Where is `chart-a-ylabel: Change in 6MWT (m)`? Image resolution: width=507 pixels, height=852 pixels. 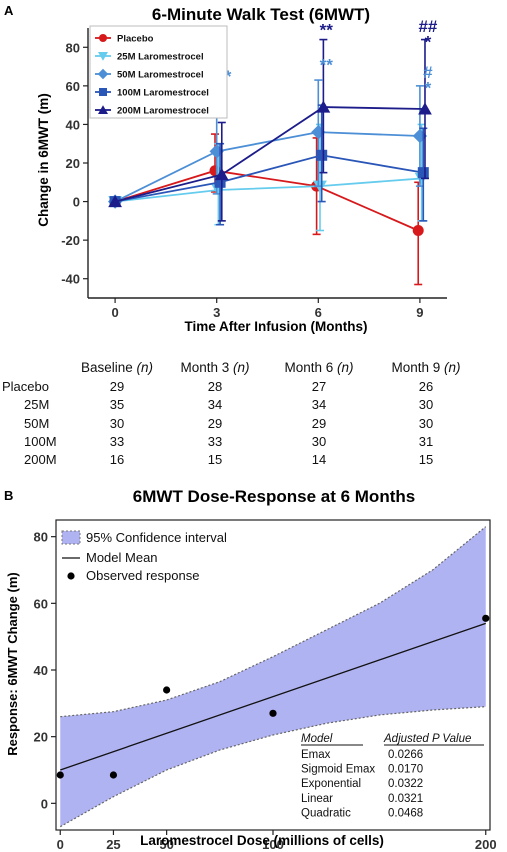
chart-a-ylabel: Change in 6MWT (m) is located at coordinates (43, 160).